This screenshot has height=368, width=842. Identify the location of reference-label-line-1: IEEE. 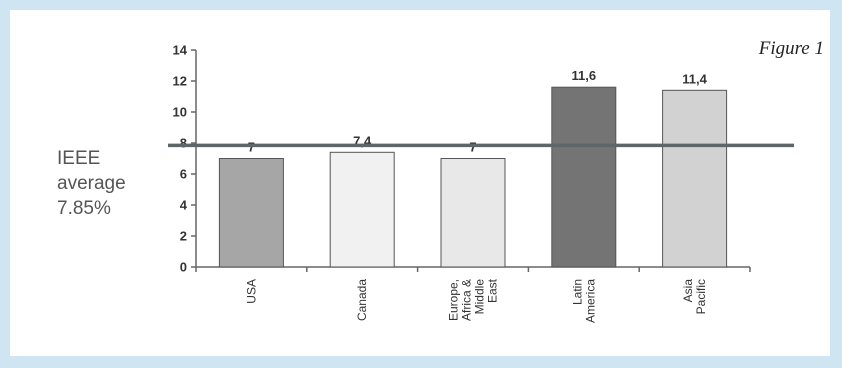
(79, 158).